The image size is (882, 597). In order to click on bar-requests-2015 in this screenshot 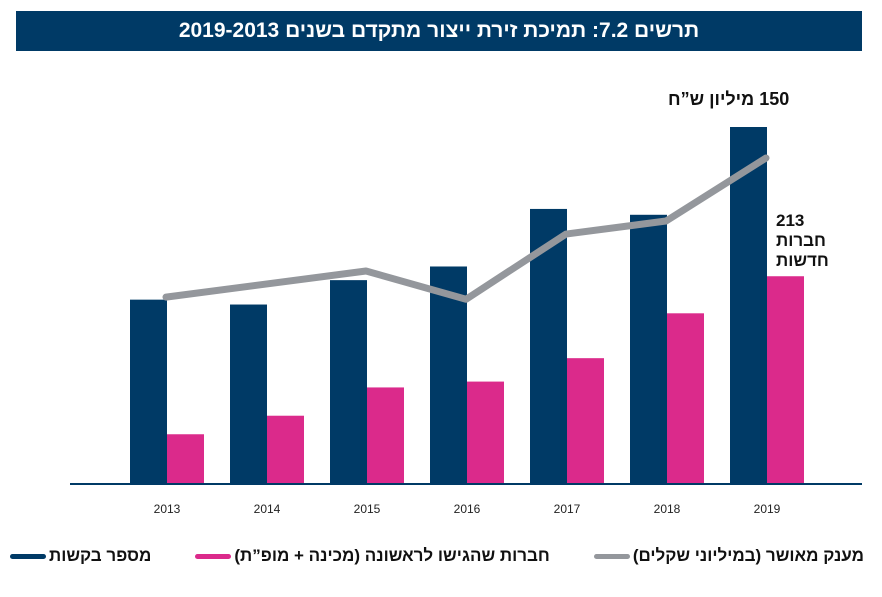, I will do `click(348, 382)`.